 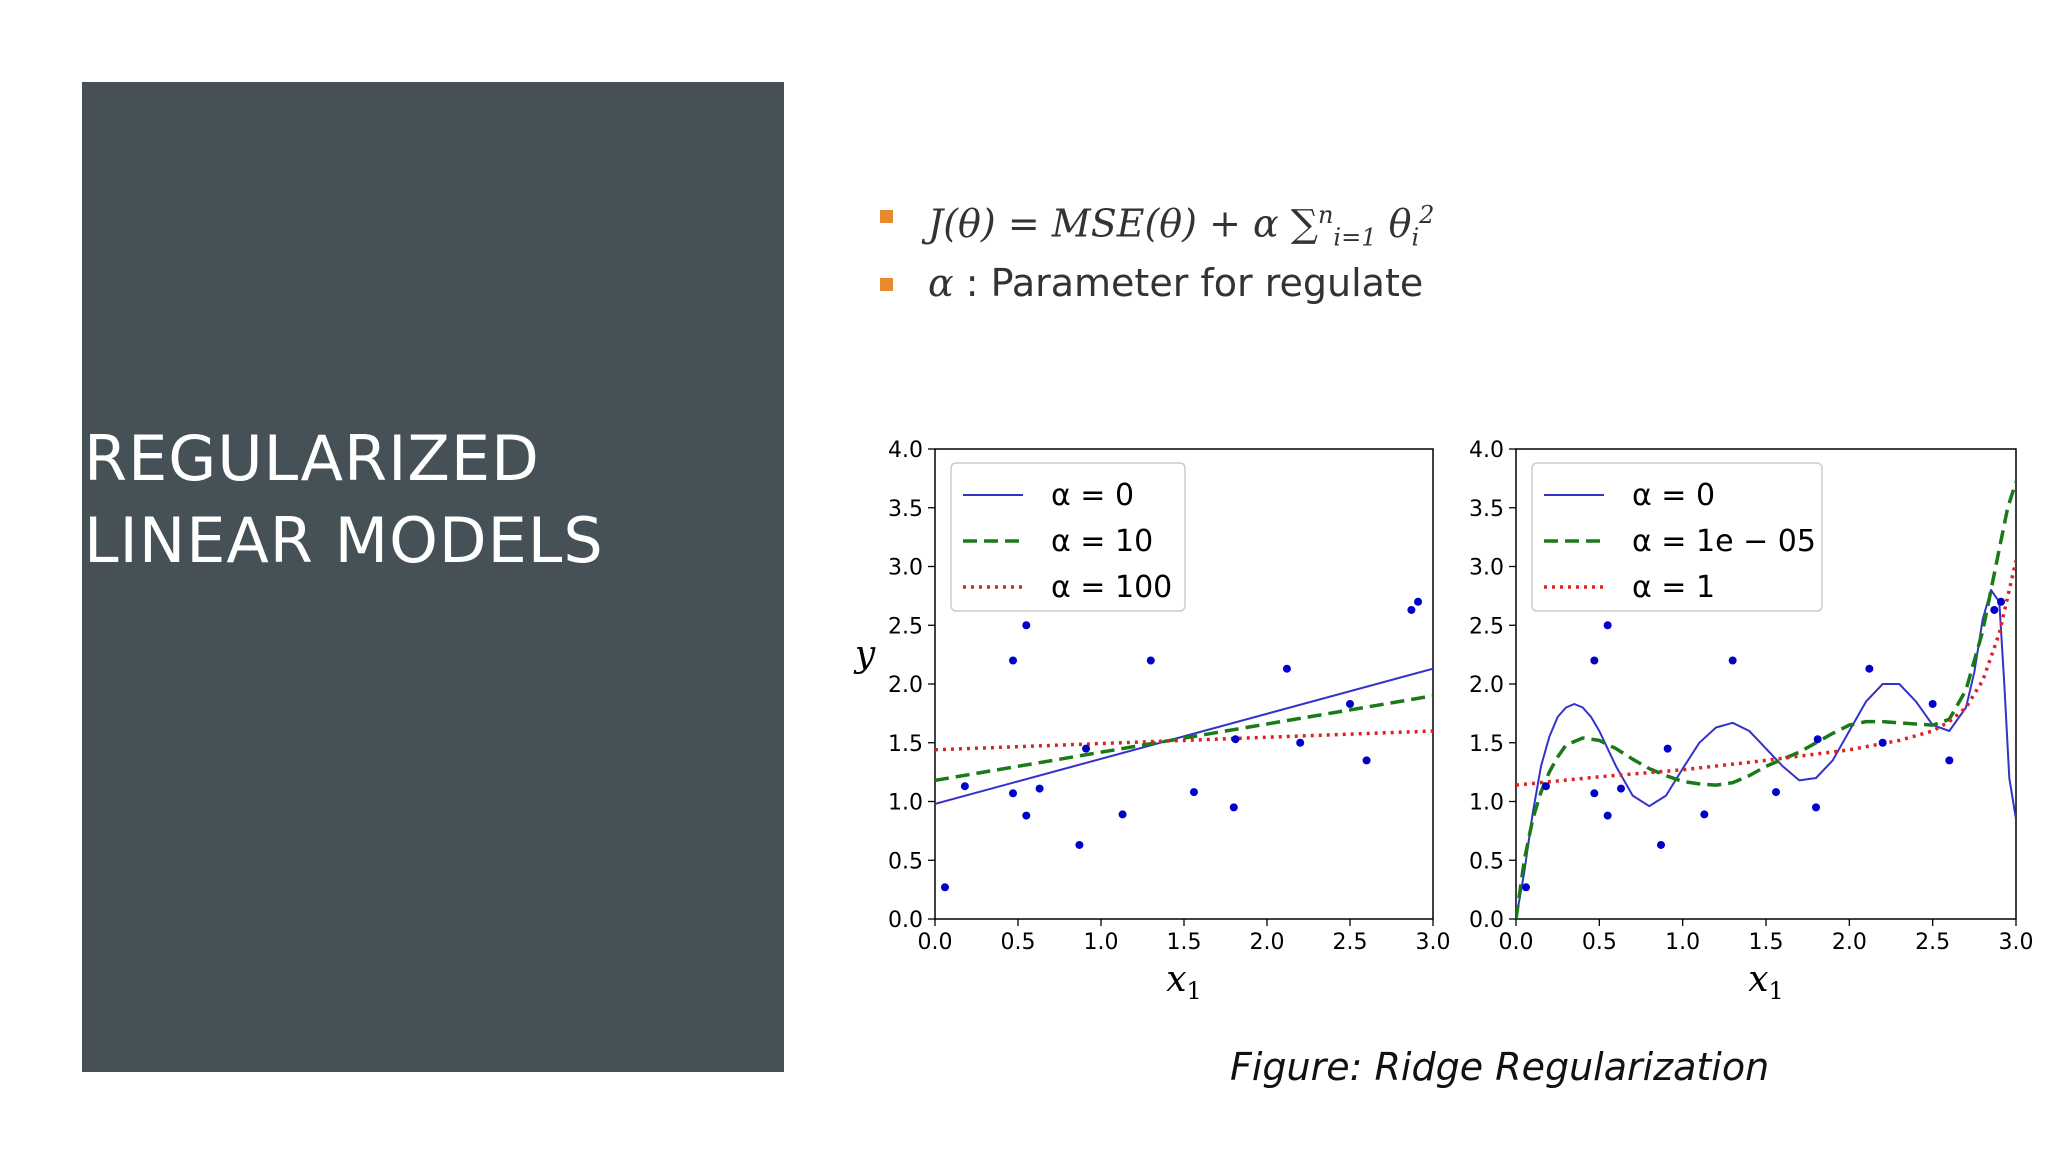 I want to click on chart-2-x-tick-label: 2.5, so click(x=1932, y=942).